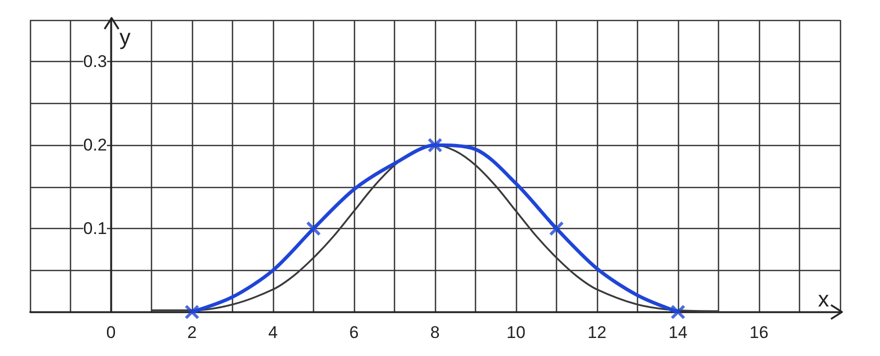  Describe the element at coordinates (95, 62) in the screenshot. I see `y-tick-label: 0.3` at that location.